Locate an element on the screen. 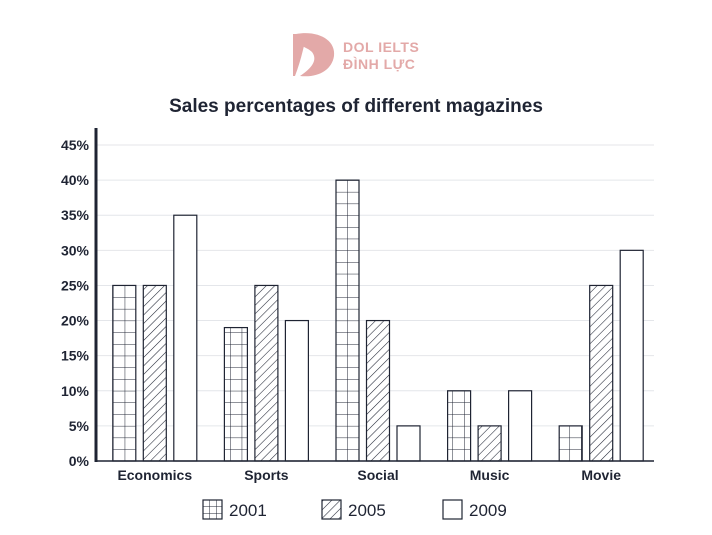  y-tick-label: 45% is located at coordinates (75, 145).